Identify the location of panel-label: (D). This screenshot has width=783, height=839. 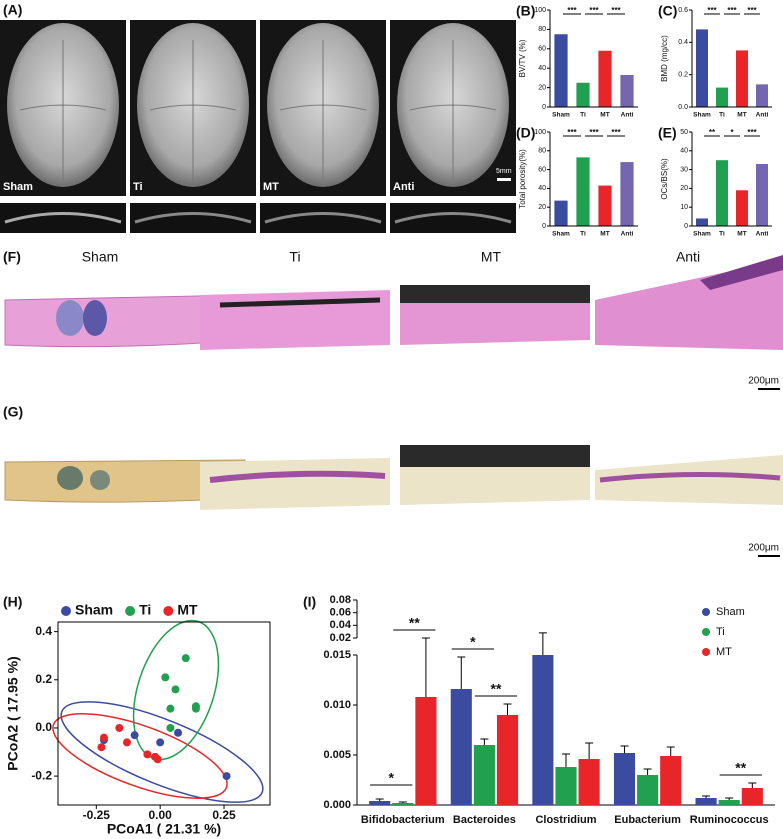
(525, 133).